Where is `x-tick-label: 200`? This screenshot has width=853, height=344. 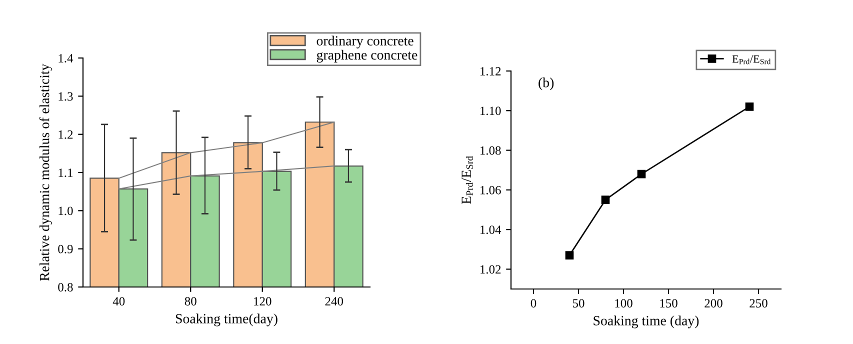
x-tick-label: 200 is located at coordinates (713, 303).